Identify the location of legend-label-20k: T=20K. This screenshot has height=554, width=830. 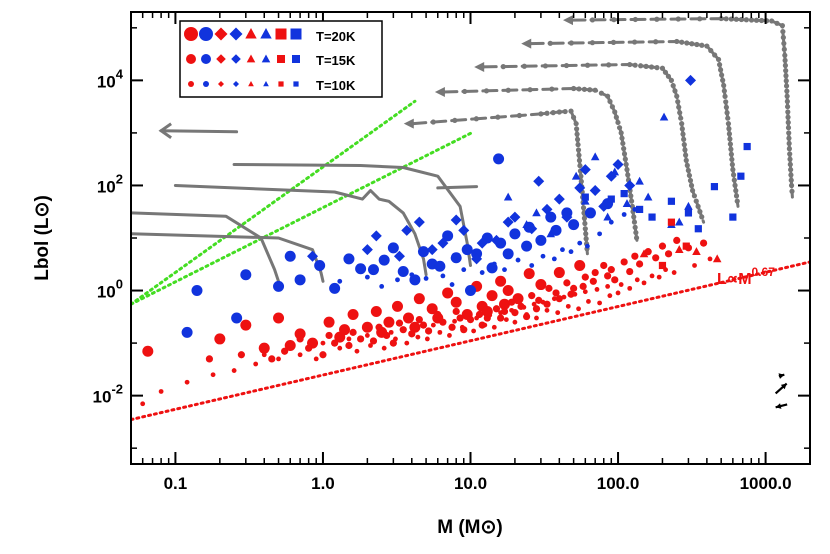
(336, 36).